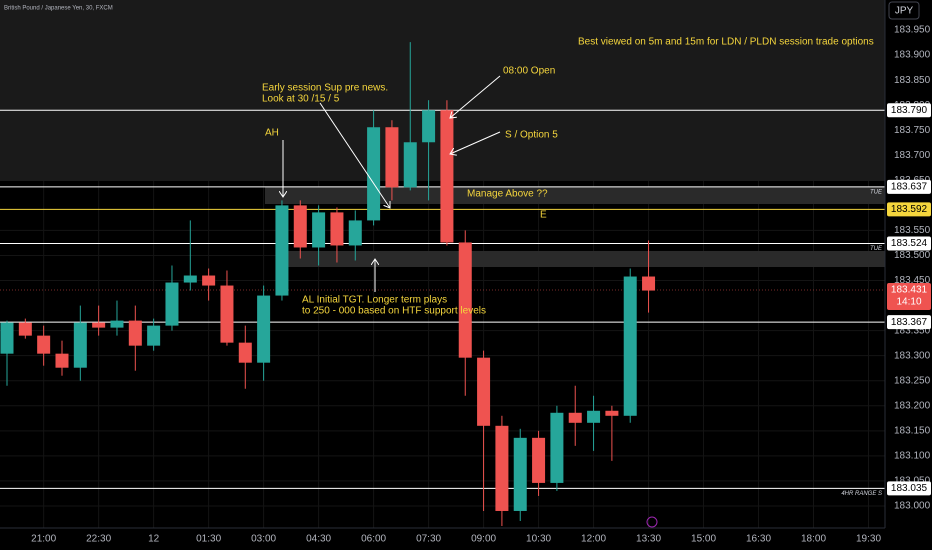  What do you see at coordinates (648, 539) in the screenshot?
I see `x-tick-label: 13:30` at bounding box center [648, 539].